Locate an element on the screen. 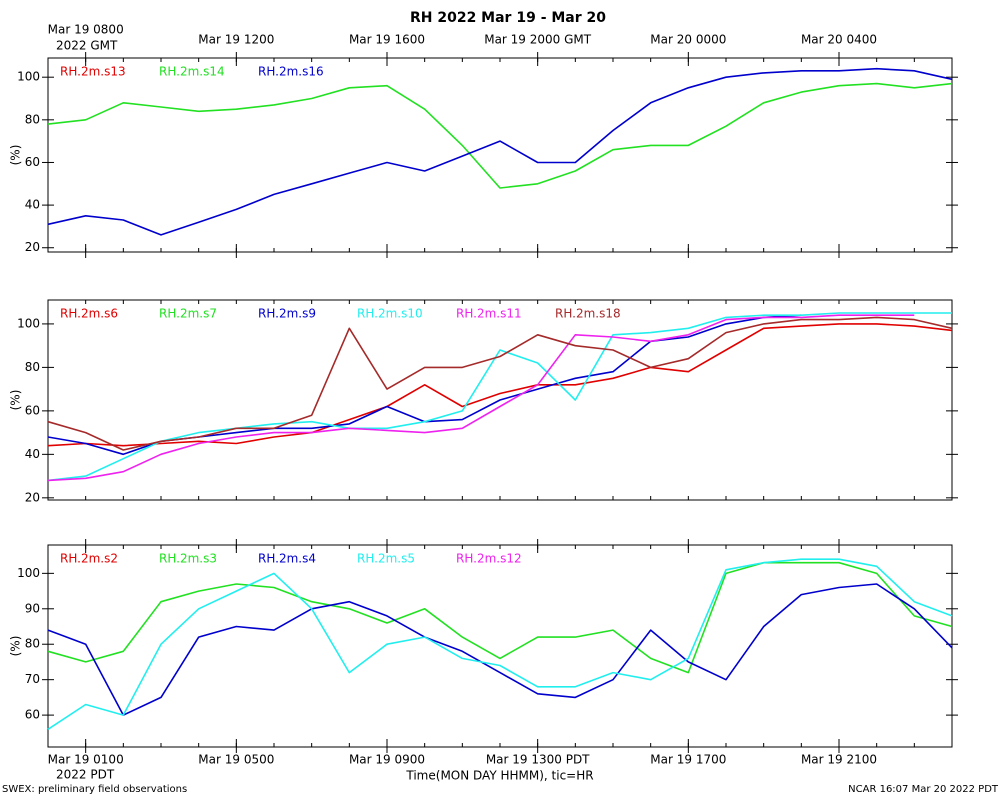 Image resolution: width=1000 pixels, height=800 pixels. footer-left: SWEX: preliminary field observations is located at coordinates (94, 789).